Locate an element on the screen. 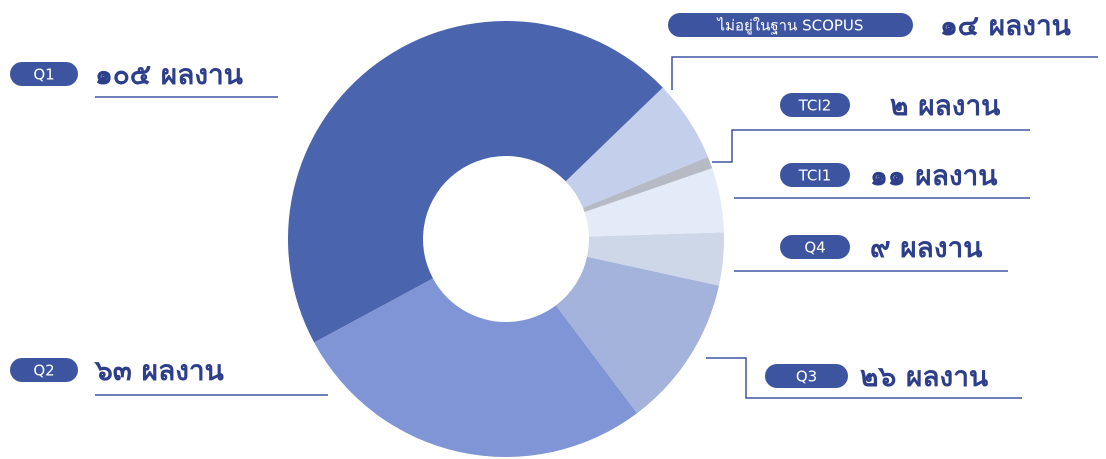 The height and width of the screenshot is (459, 1106). category-label: Q2 is located at coordinates (43, 371).